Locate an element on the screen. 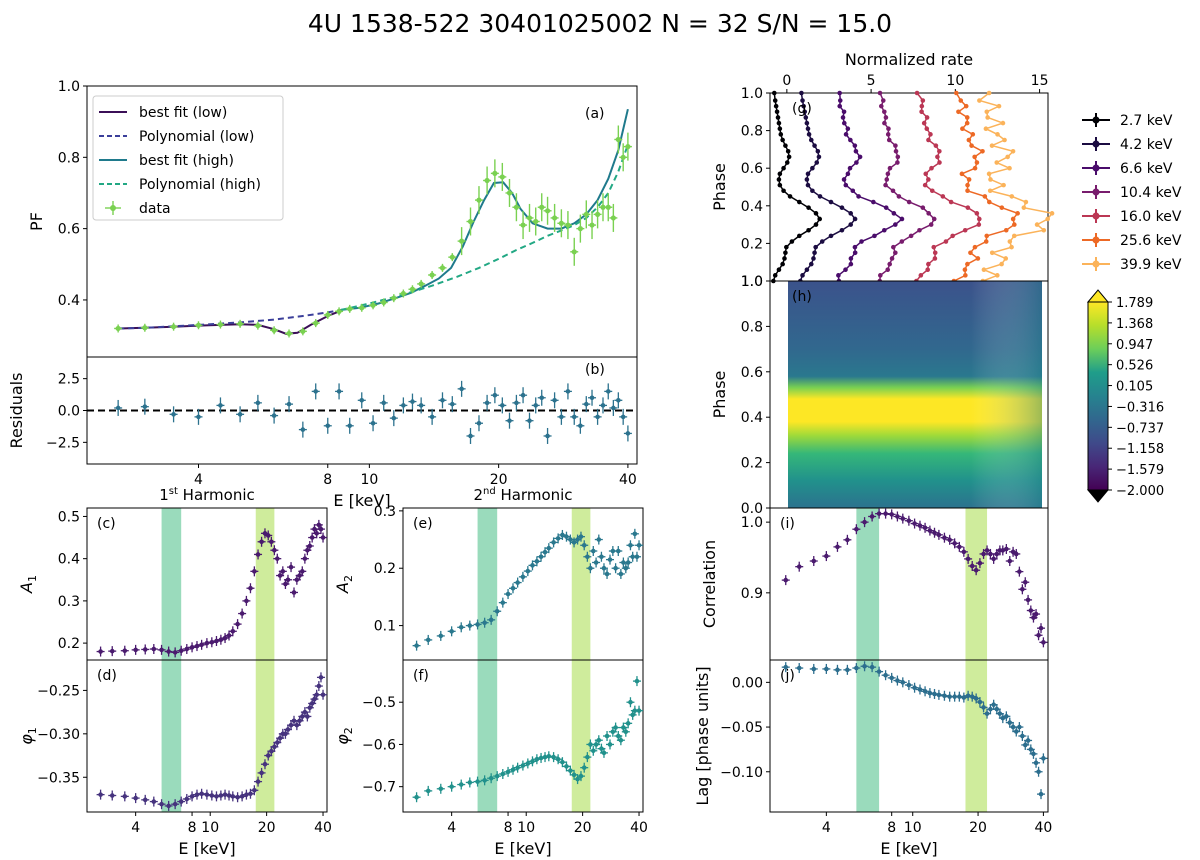 Image resolution: width=1200 pixels, height=860 pixels. y-tick-label-e: 0.3 is located at coordinates (385, 512).